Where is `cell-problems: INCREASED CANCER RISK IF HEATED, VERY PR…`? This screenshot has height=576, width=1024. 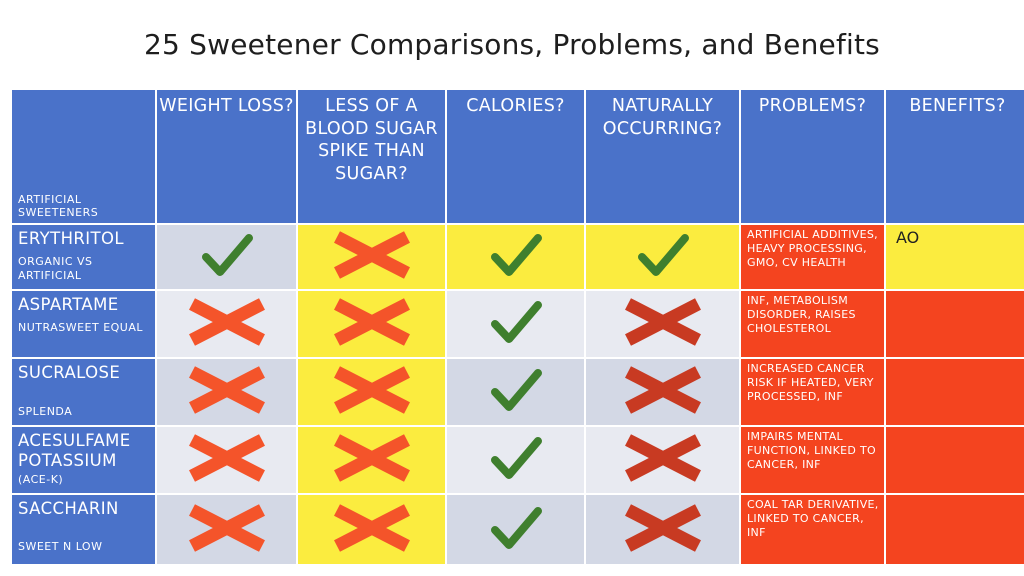 cell-problems: INCREASED CANCER RISK IF HEATED, VERY PR… is located at coordinates (812, 392).